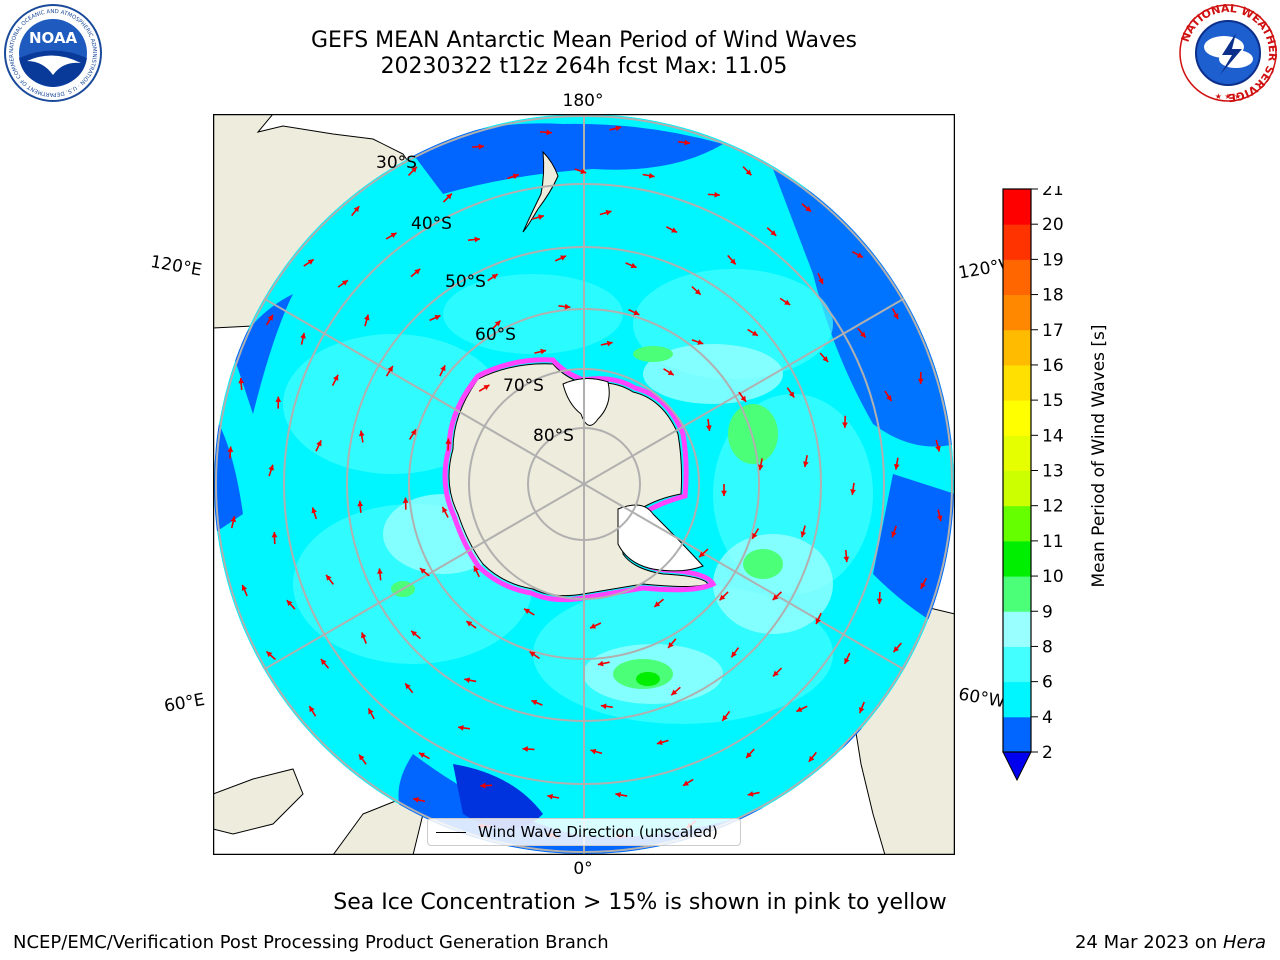 The width and height of the screenshot is (1280, 960). What do you see at coordinates (1053, 296) in the screenshot?
I see `colorbar-tick-label: 18` at bounding box center [1053, 296].